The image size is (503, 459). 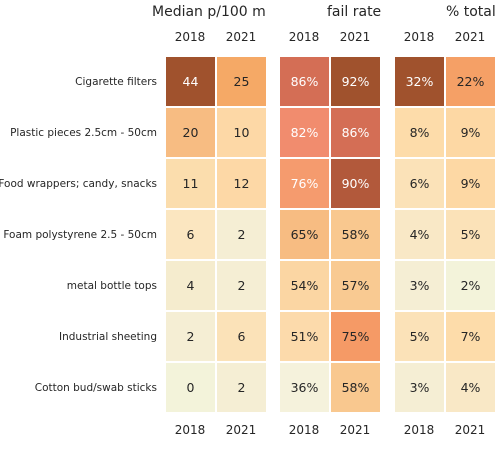 I want to click on heatmap-cell: 12, so click(x=241, y=183).